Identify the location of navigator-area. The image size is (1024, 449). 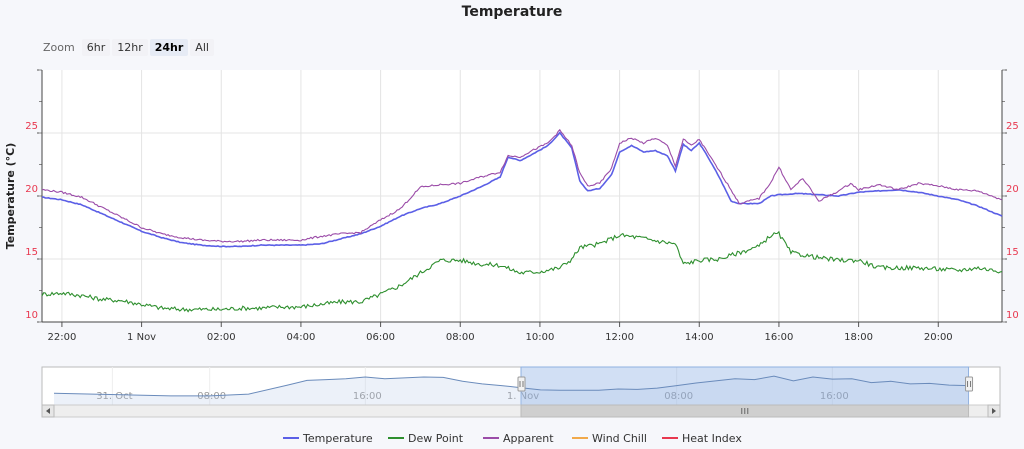
(511, 390).